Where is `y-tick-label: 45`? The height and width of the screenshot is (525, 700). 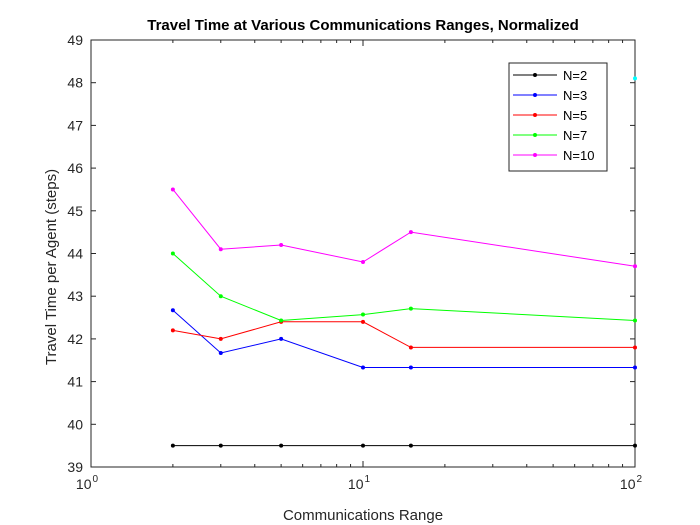 y-tick-label: 45 is located at coordinates (75, 211).